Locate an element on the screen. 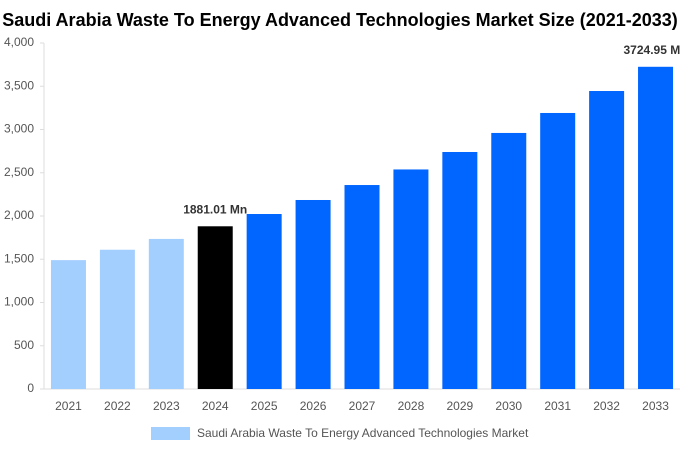  y-tick-label: 1,500 is located at coordinates (19, 258).